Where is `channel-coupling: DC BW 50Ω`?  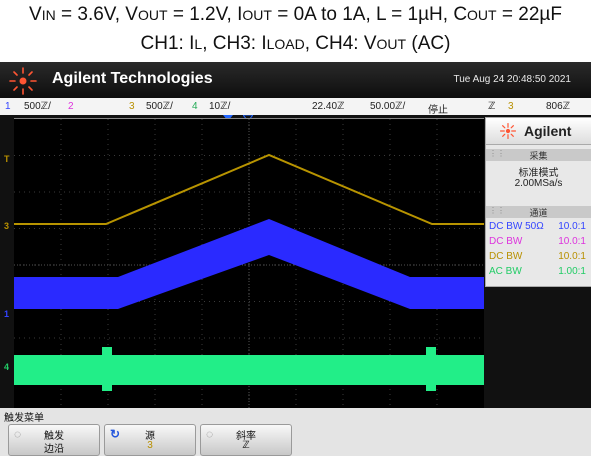 channel-coupling: DC BW 50Ω is located at coordinates (516, 226).